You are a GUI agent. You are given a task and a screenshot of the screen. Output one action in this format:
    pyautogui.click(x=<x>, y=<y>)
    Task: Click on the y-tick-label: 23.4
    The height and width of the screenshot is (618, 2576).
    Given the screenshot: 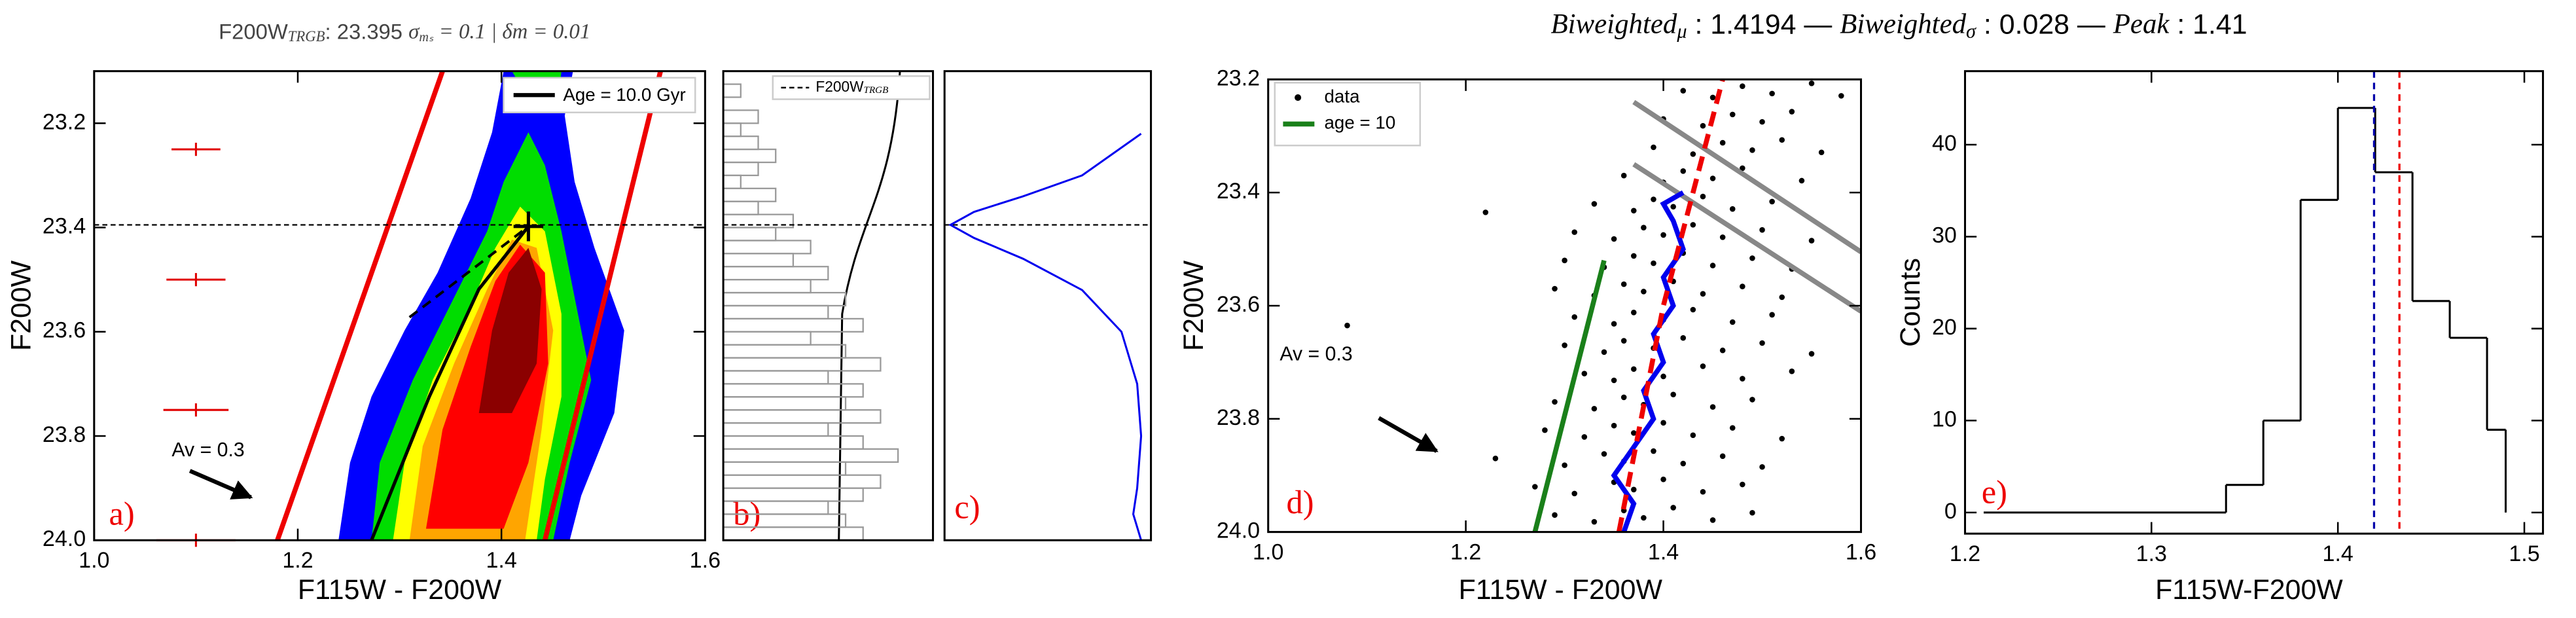 What is the action you would take?
    pyautogui.click(x=1238, y=192)
    